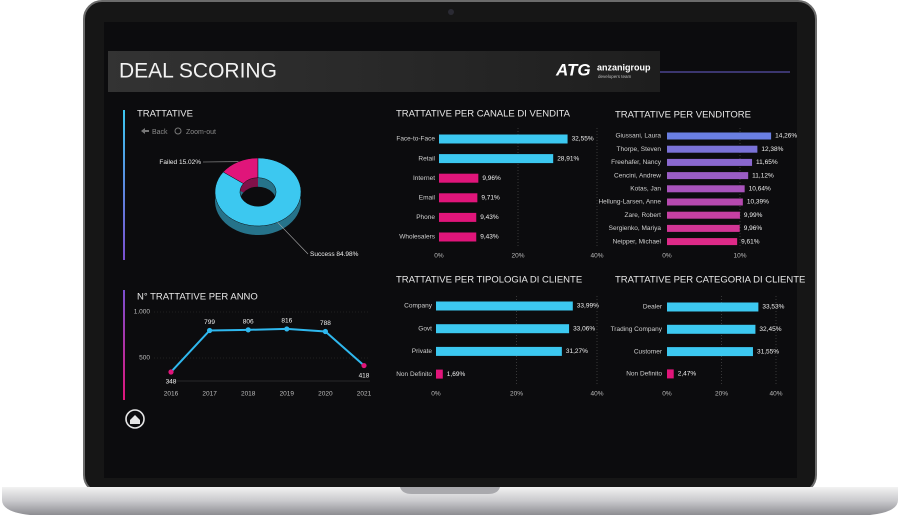  Describe the element at coordinates (293, 238) in the screenshot. I see `leader-line` at that location.